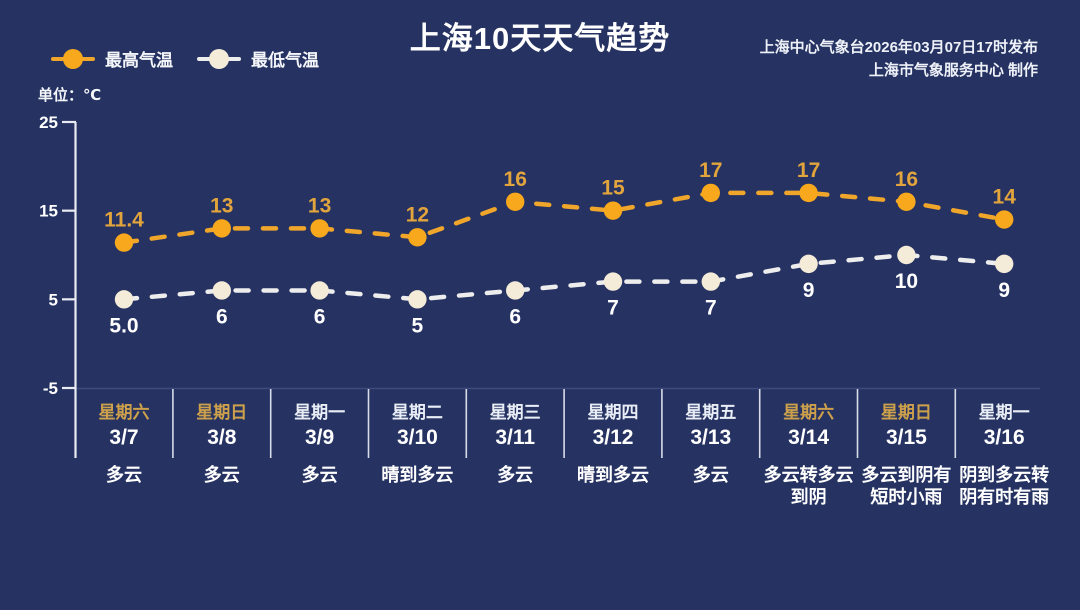  What do you see at coordinates (219, 58) in the screenshot?
I see `min-temp-marker-icon` at bounding box center [219, 58].